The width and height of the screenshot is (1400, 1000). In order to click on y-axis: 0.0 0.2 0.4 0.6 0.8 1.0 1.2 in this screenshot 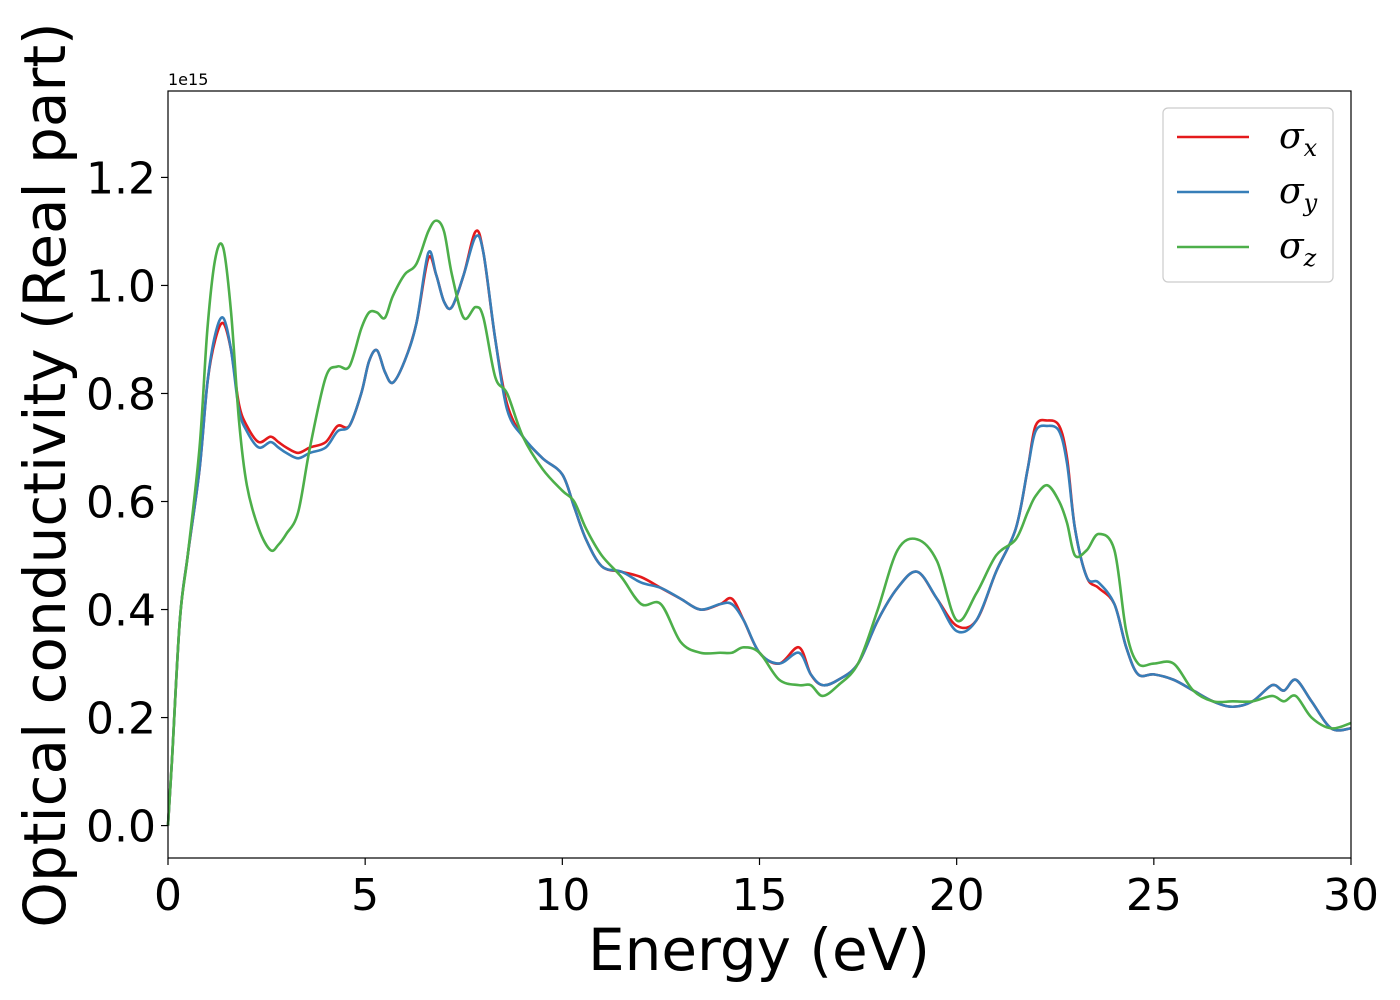, I will do `click(127, 503)`.